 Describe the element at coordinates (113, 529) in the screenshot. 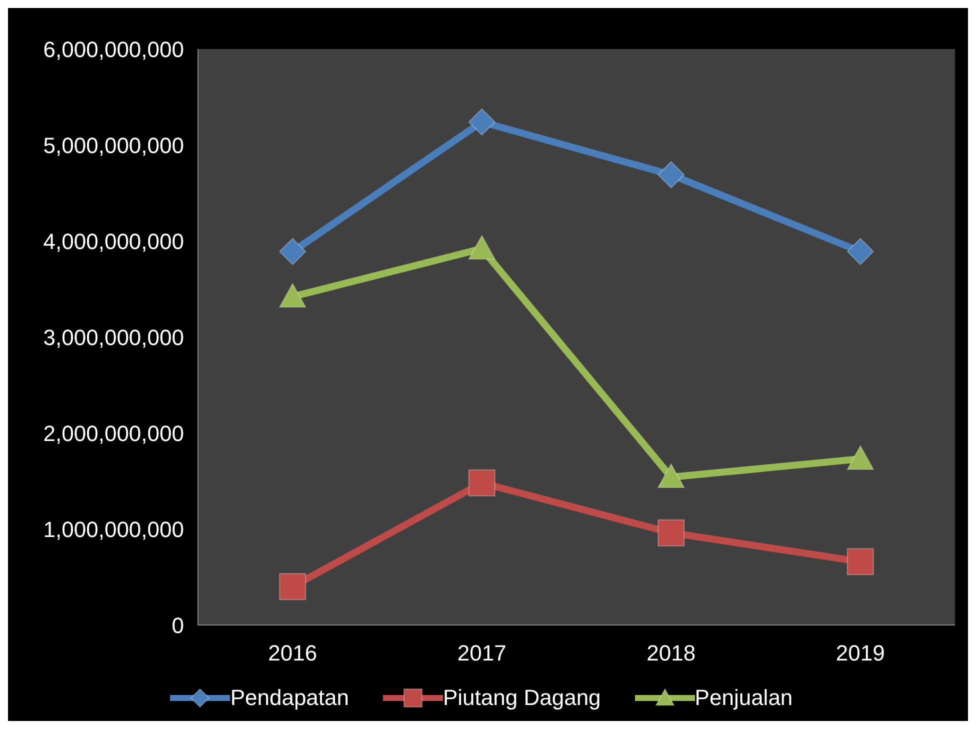

I see `y-tick-label: 1,000,000,000` at that location.